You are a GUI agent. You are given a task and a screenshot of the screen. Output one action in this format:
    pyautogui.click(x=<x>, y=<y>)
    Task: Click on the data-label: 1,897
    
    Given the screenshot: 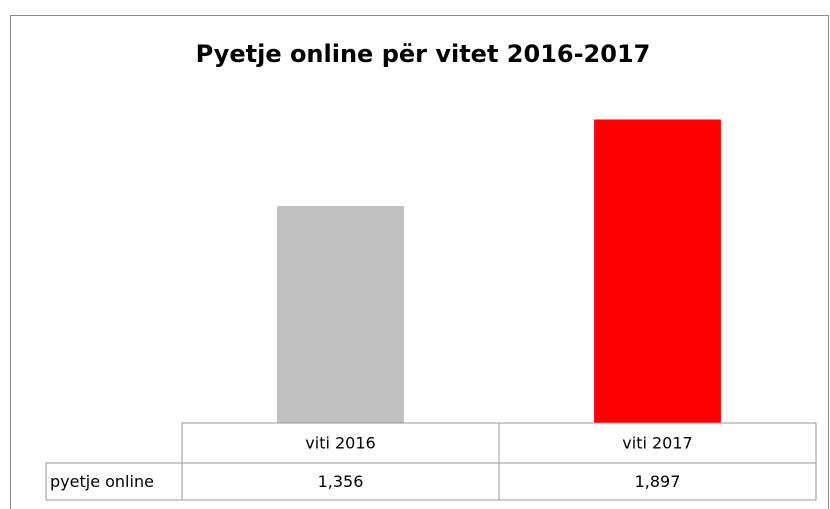 What is the action you would take?
    pyautogui.click(x=658, y=481)
    